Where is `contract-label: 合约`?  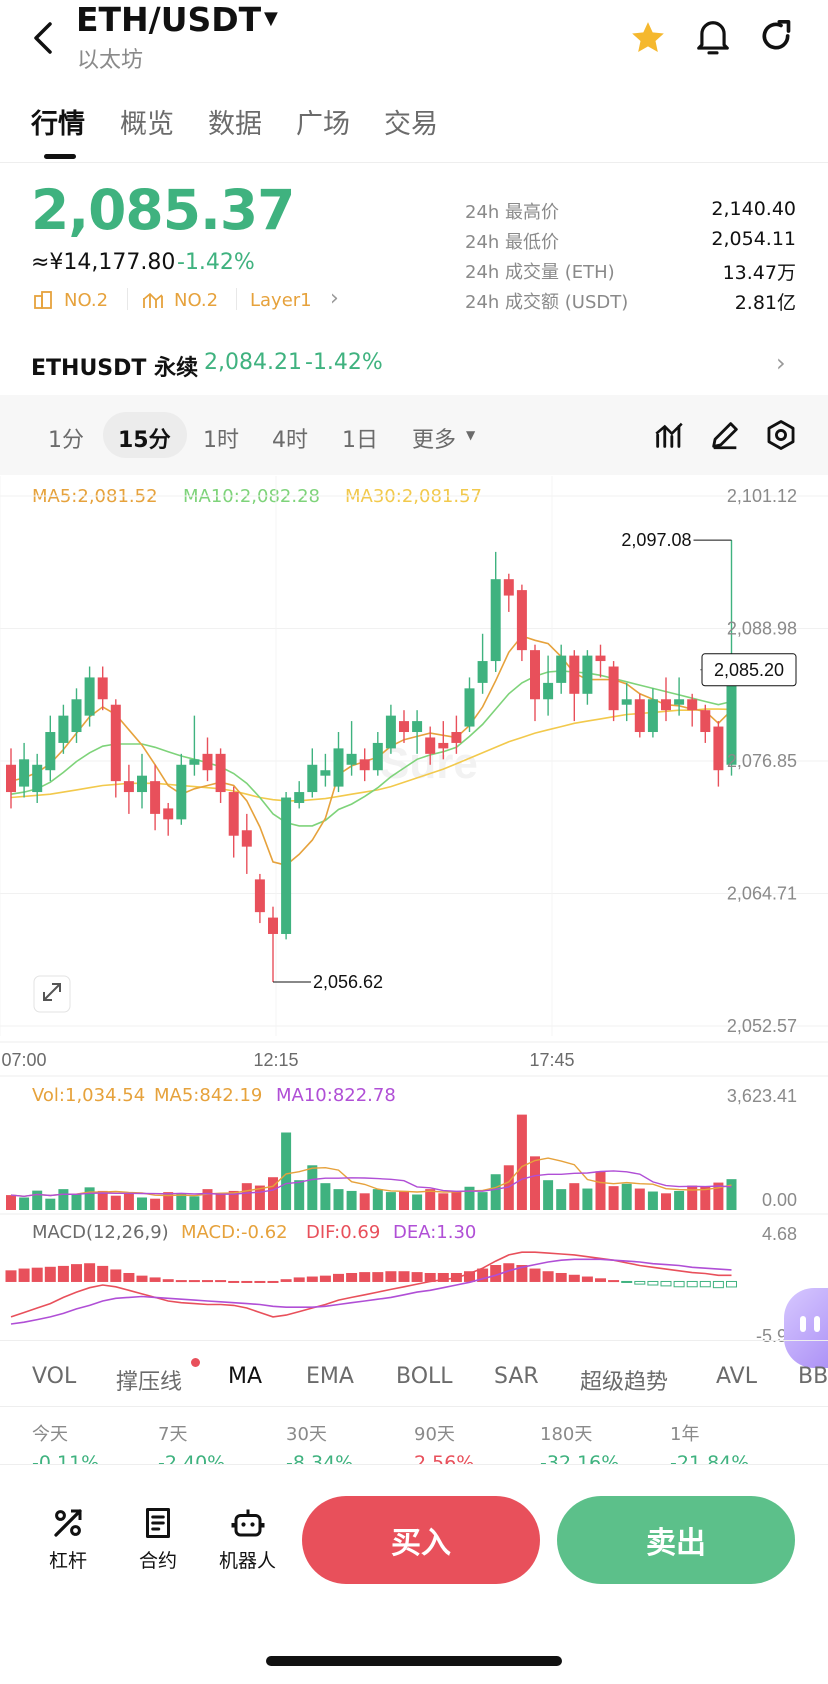 contract-label: 合约 is located at coordinates (158, 1561).